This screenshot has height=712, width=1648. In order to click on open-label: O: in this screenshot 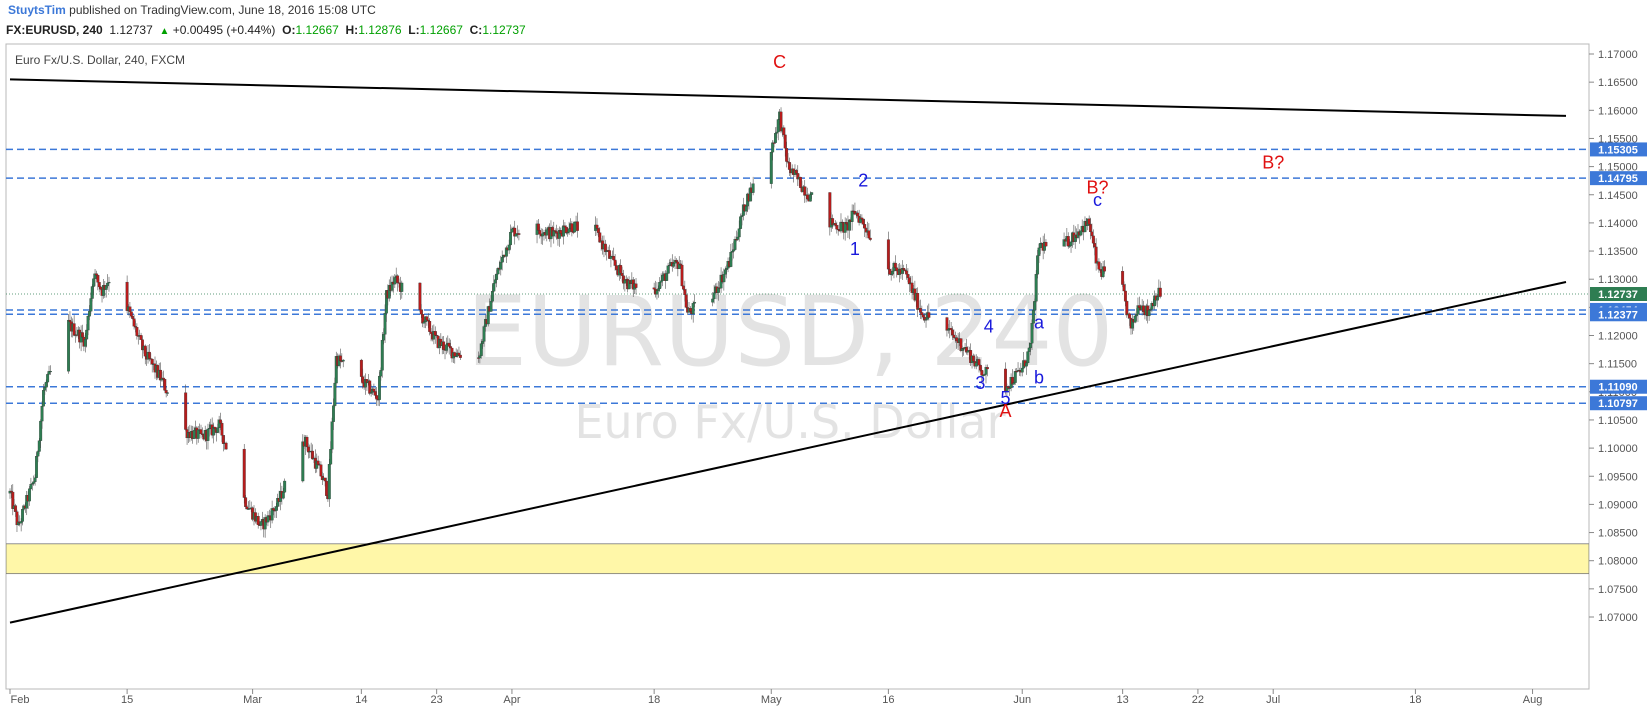, I will do `click(289, 30)`.